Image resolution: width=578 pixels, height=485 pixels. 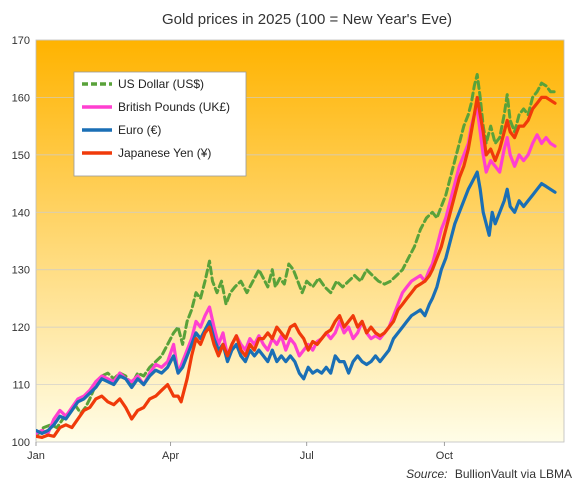 I want to click on legend-label: US Dollar (US$), so click(x=161, y=84).